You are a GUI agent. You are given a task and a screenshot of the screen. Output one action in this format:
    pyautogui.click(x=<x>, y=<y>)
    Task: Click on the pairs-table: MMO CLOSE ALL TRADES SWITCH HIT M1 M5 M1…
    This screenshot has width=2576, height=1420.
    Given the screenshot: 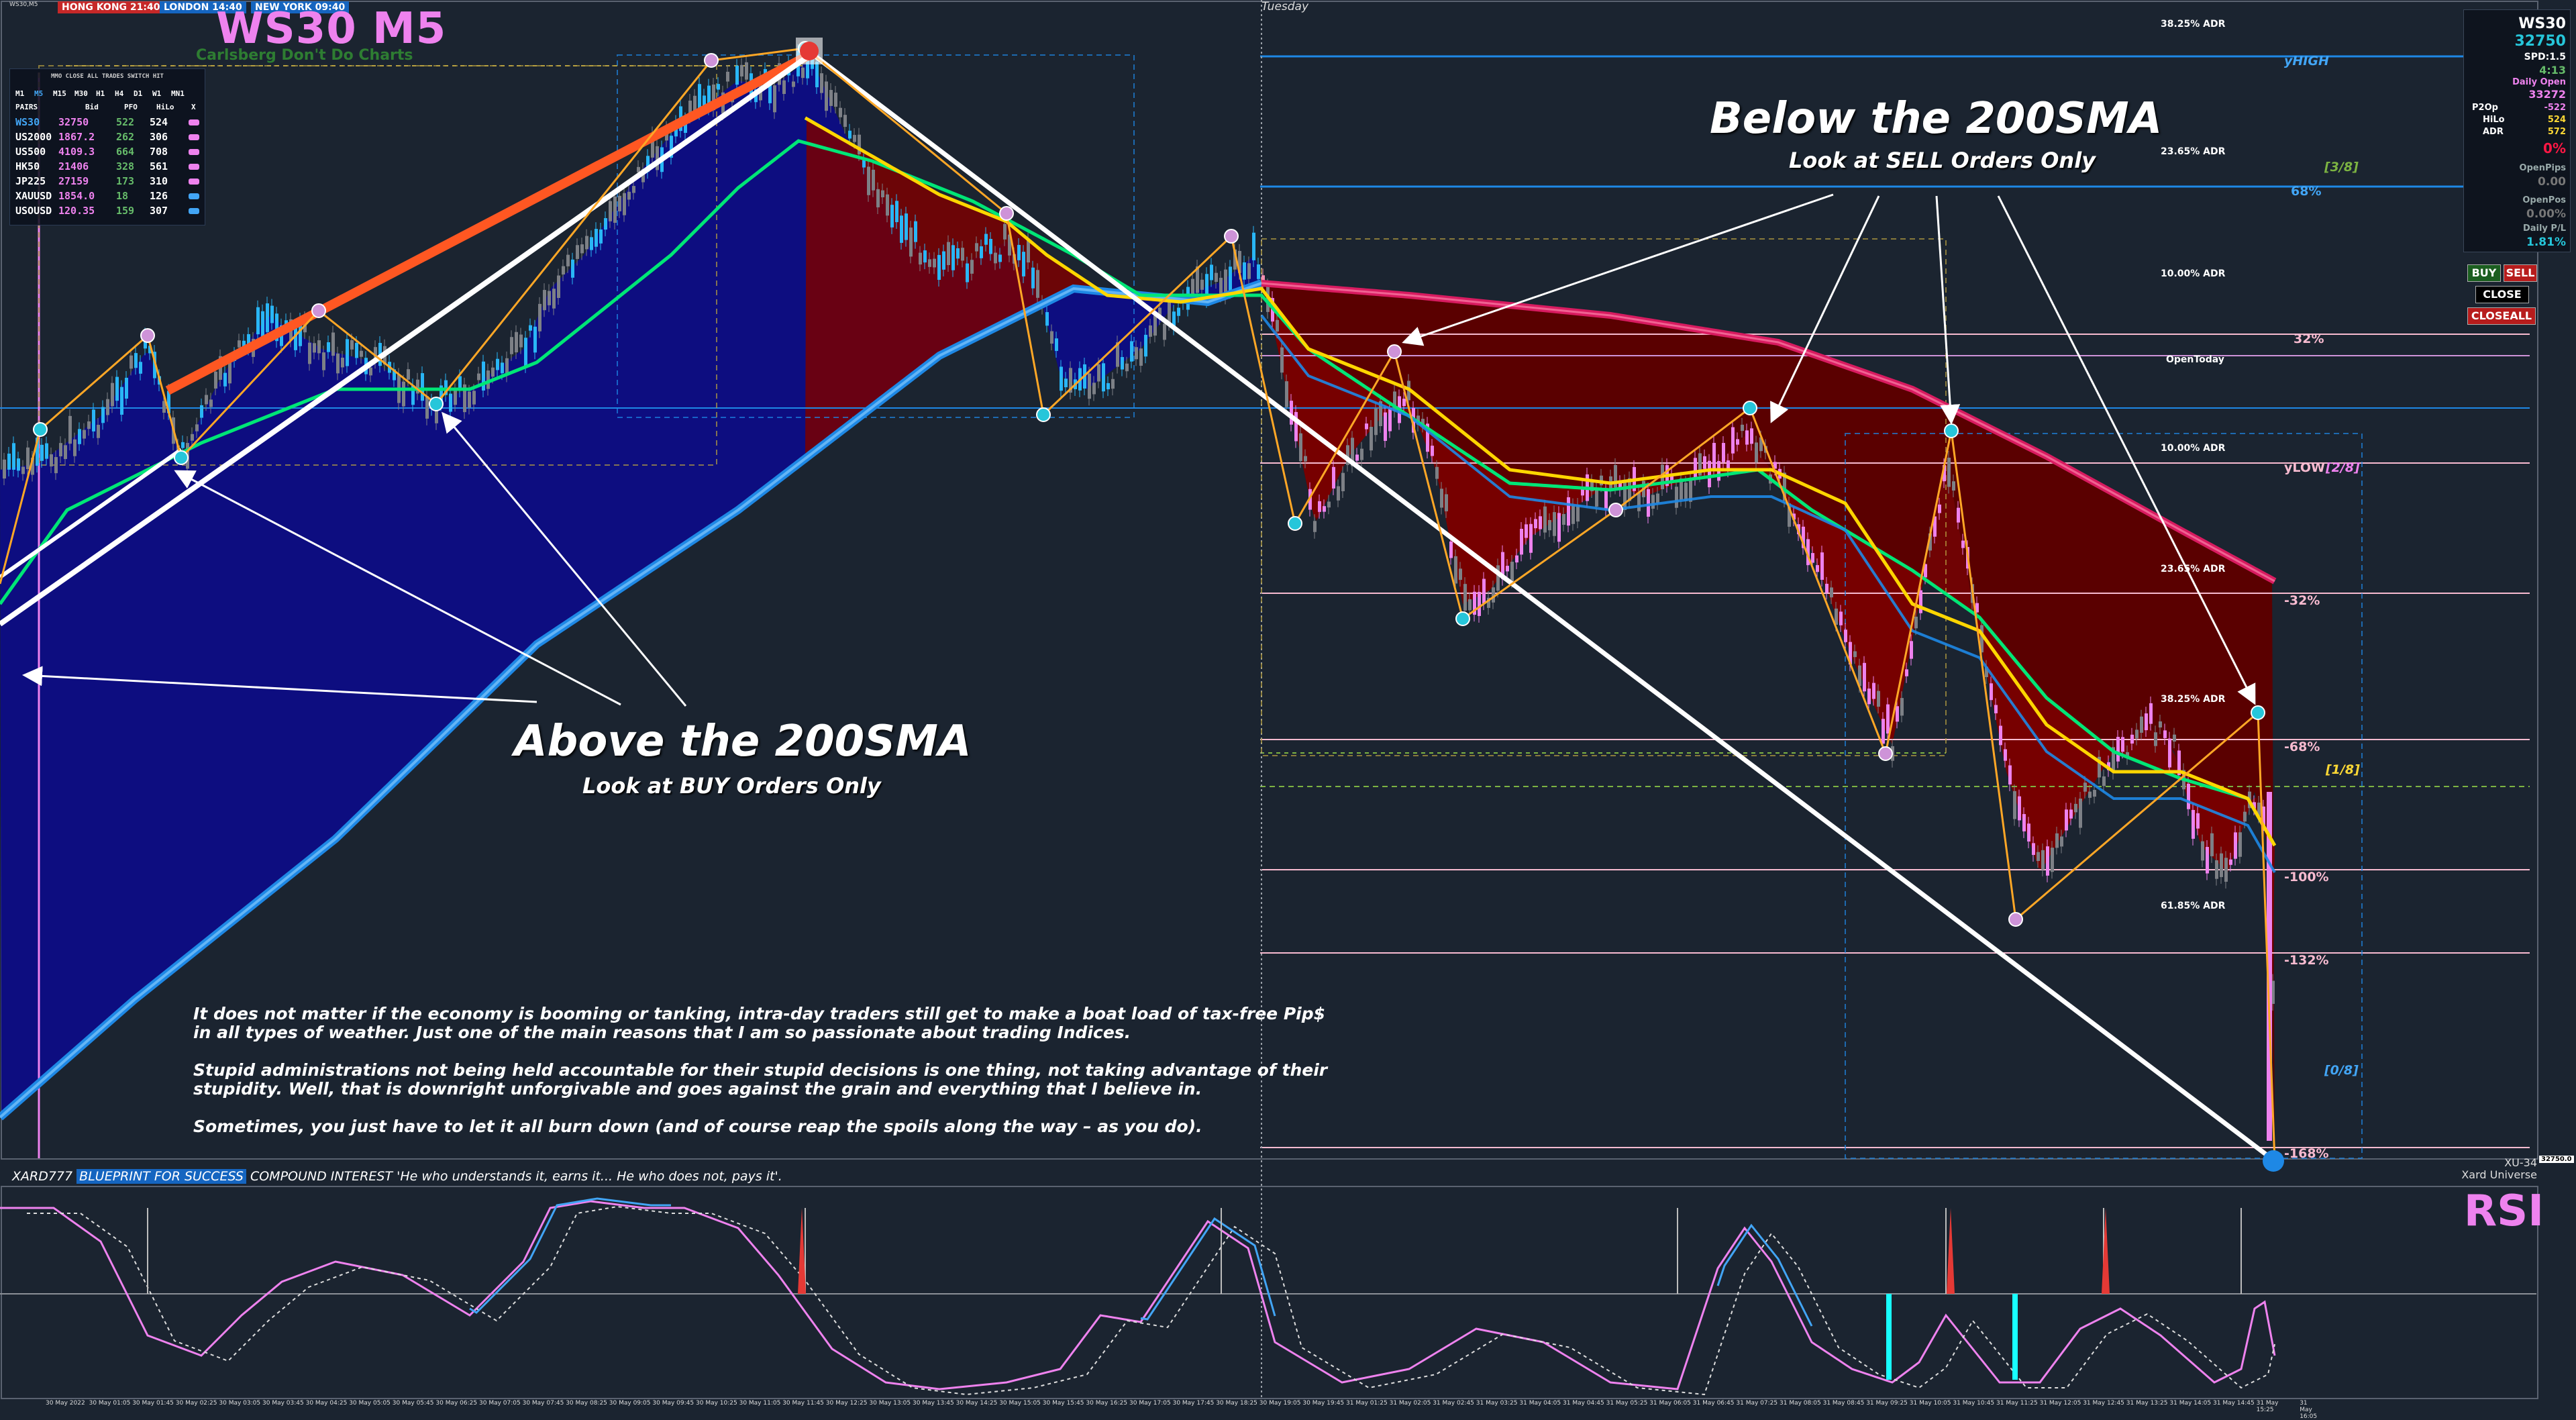 What is the action you would take?
    pyautogui.click(x=107, y=146)
    